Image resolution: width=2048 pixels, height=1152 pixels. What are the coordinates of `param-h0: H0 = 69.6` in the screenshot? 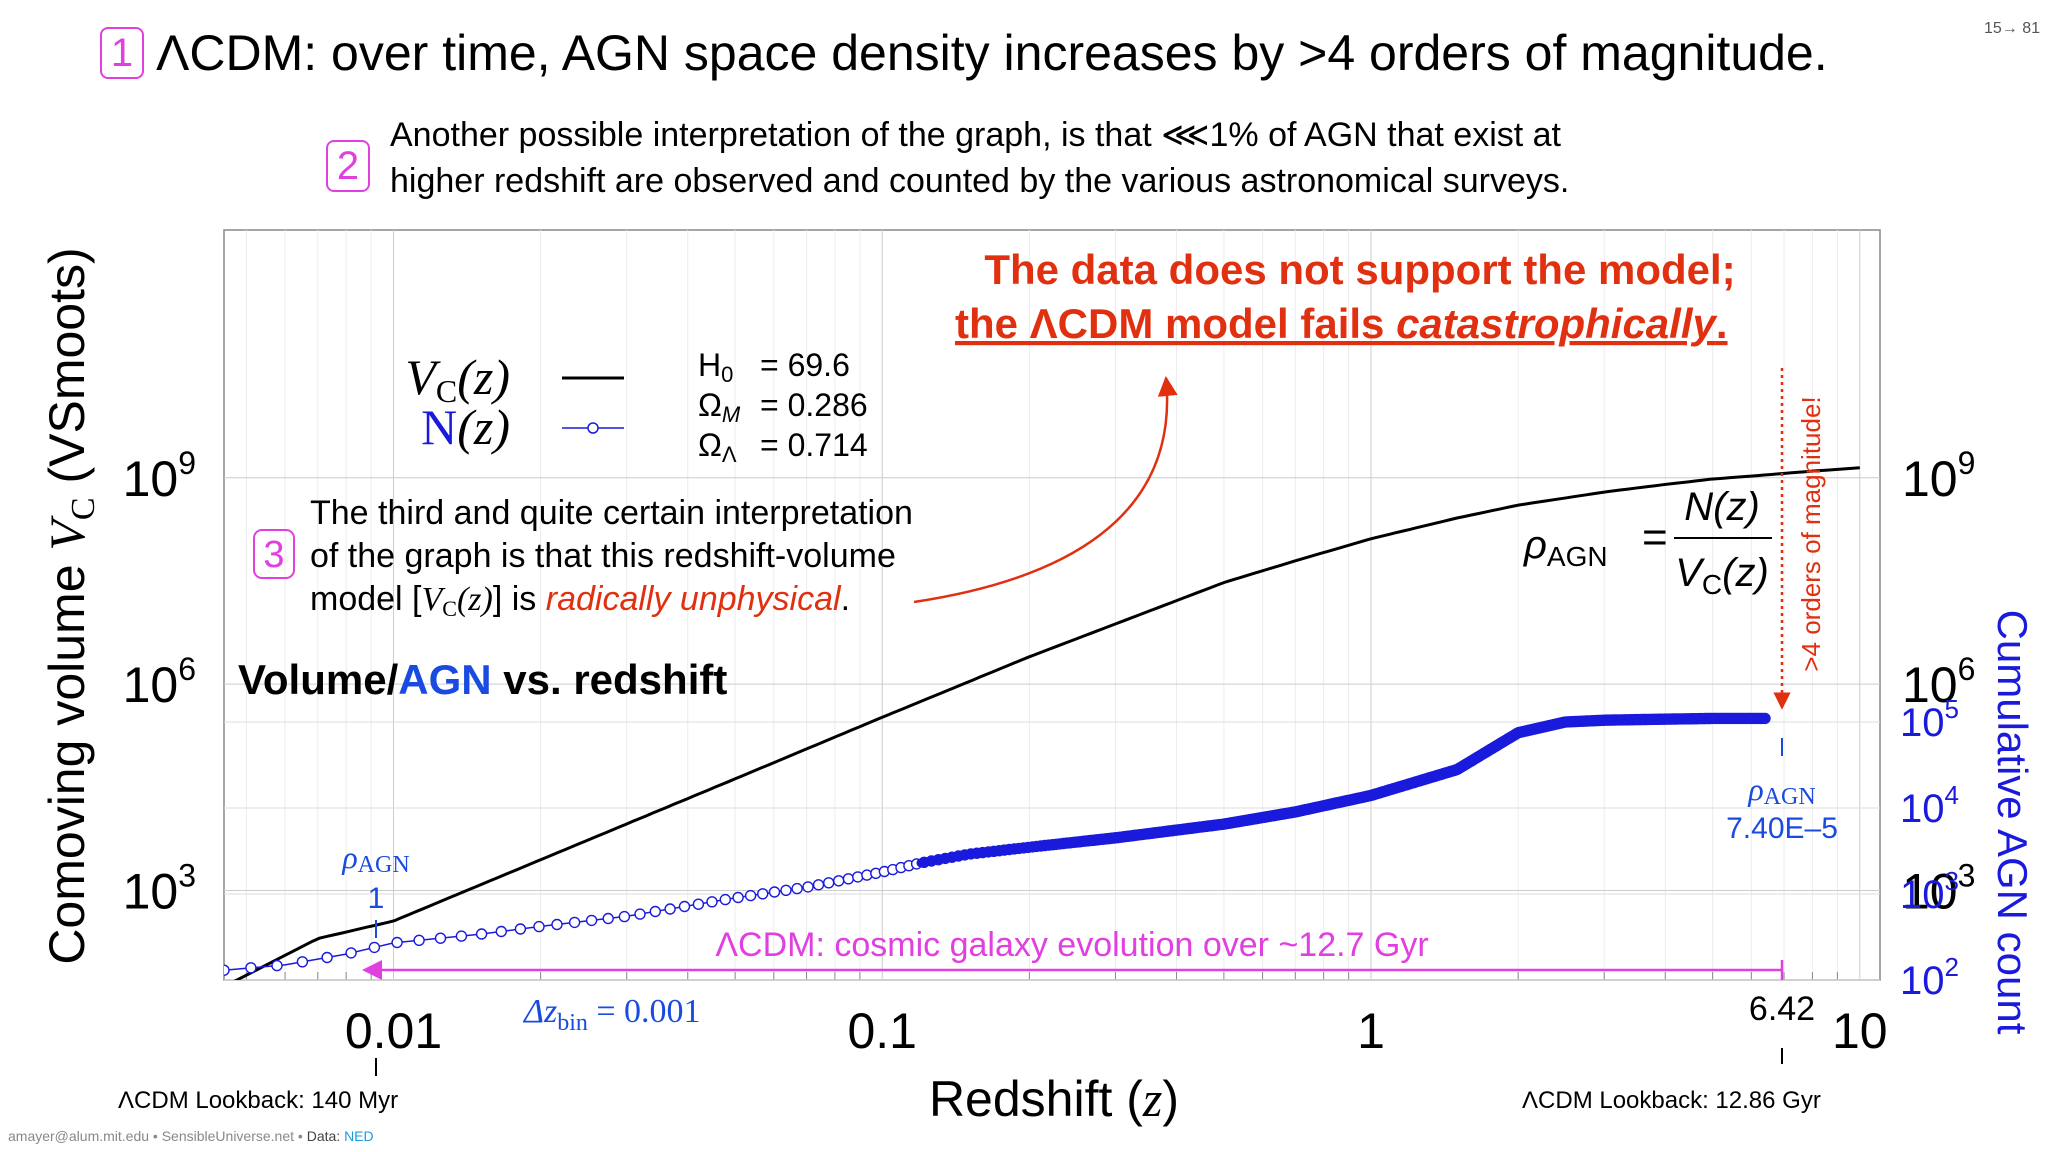 It's located at (774, 367).